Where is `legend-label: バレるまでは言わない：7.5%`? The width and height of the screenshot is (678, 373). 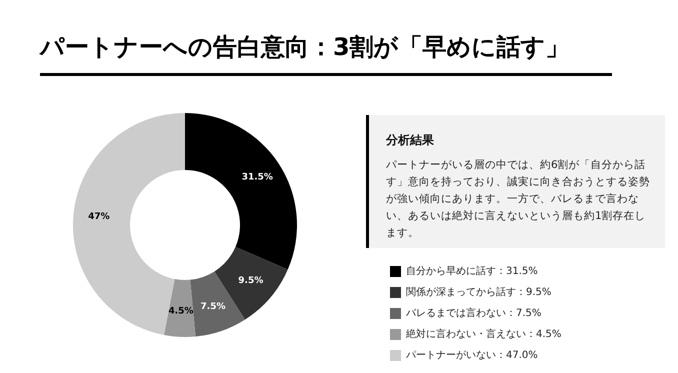
legend-label: バレるまでは言わない：7.5% is located at coordinates (473, 313).